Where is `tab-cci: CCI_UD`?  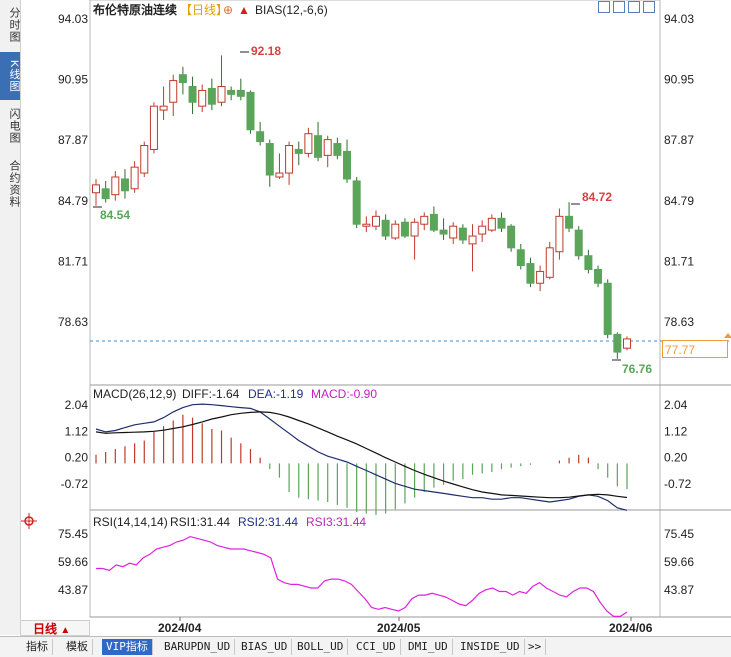
tab-cci: CCI_UD is located at coordinates (376, 647).